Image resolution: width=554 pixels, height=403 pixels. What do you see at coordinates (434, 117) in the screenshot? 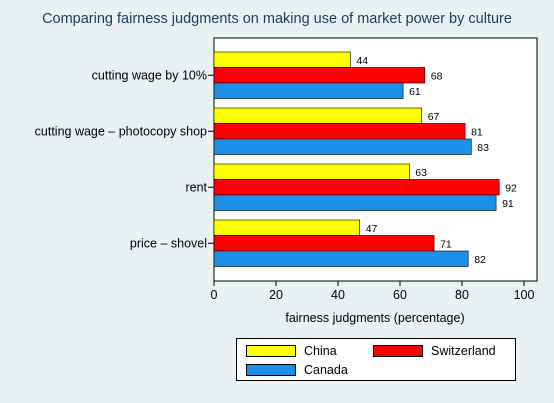
I see `data-label-china-cutting-wage-photocopy-shop: 67` at bounding box center [434, 117].